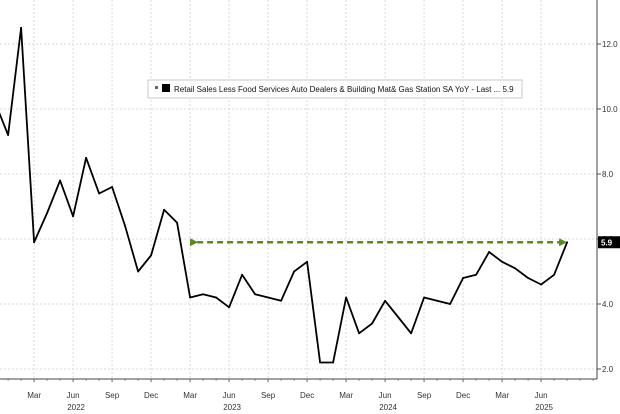 This screenshot has height=414, width=620. What do you see at coordinates (166, 88) in the screenshot?
I see `legend-swatch` at bounding box center [166, 88].